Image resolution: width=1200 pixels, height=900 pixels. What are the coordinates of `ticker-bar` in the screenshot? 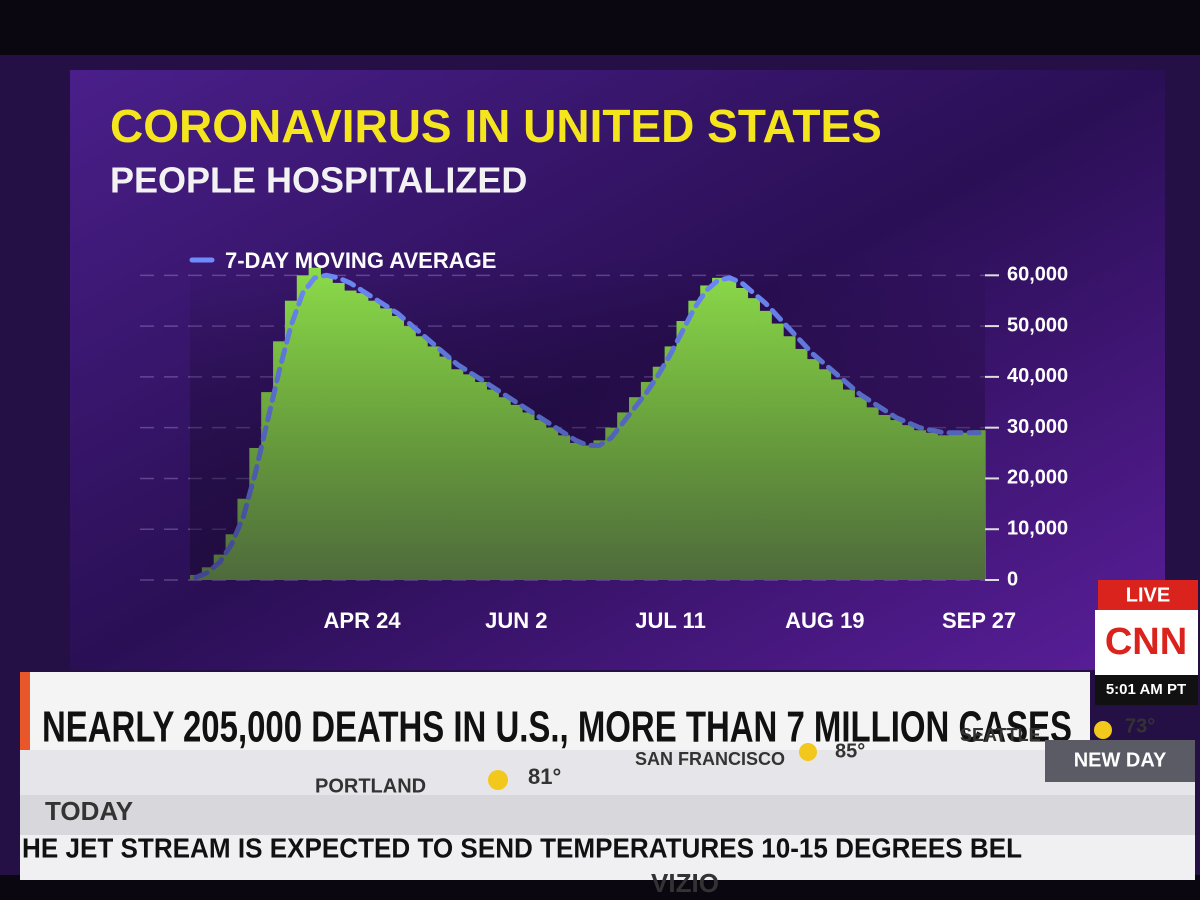 It's located at (607, 857).